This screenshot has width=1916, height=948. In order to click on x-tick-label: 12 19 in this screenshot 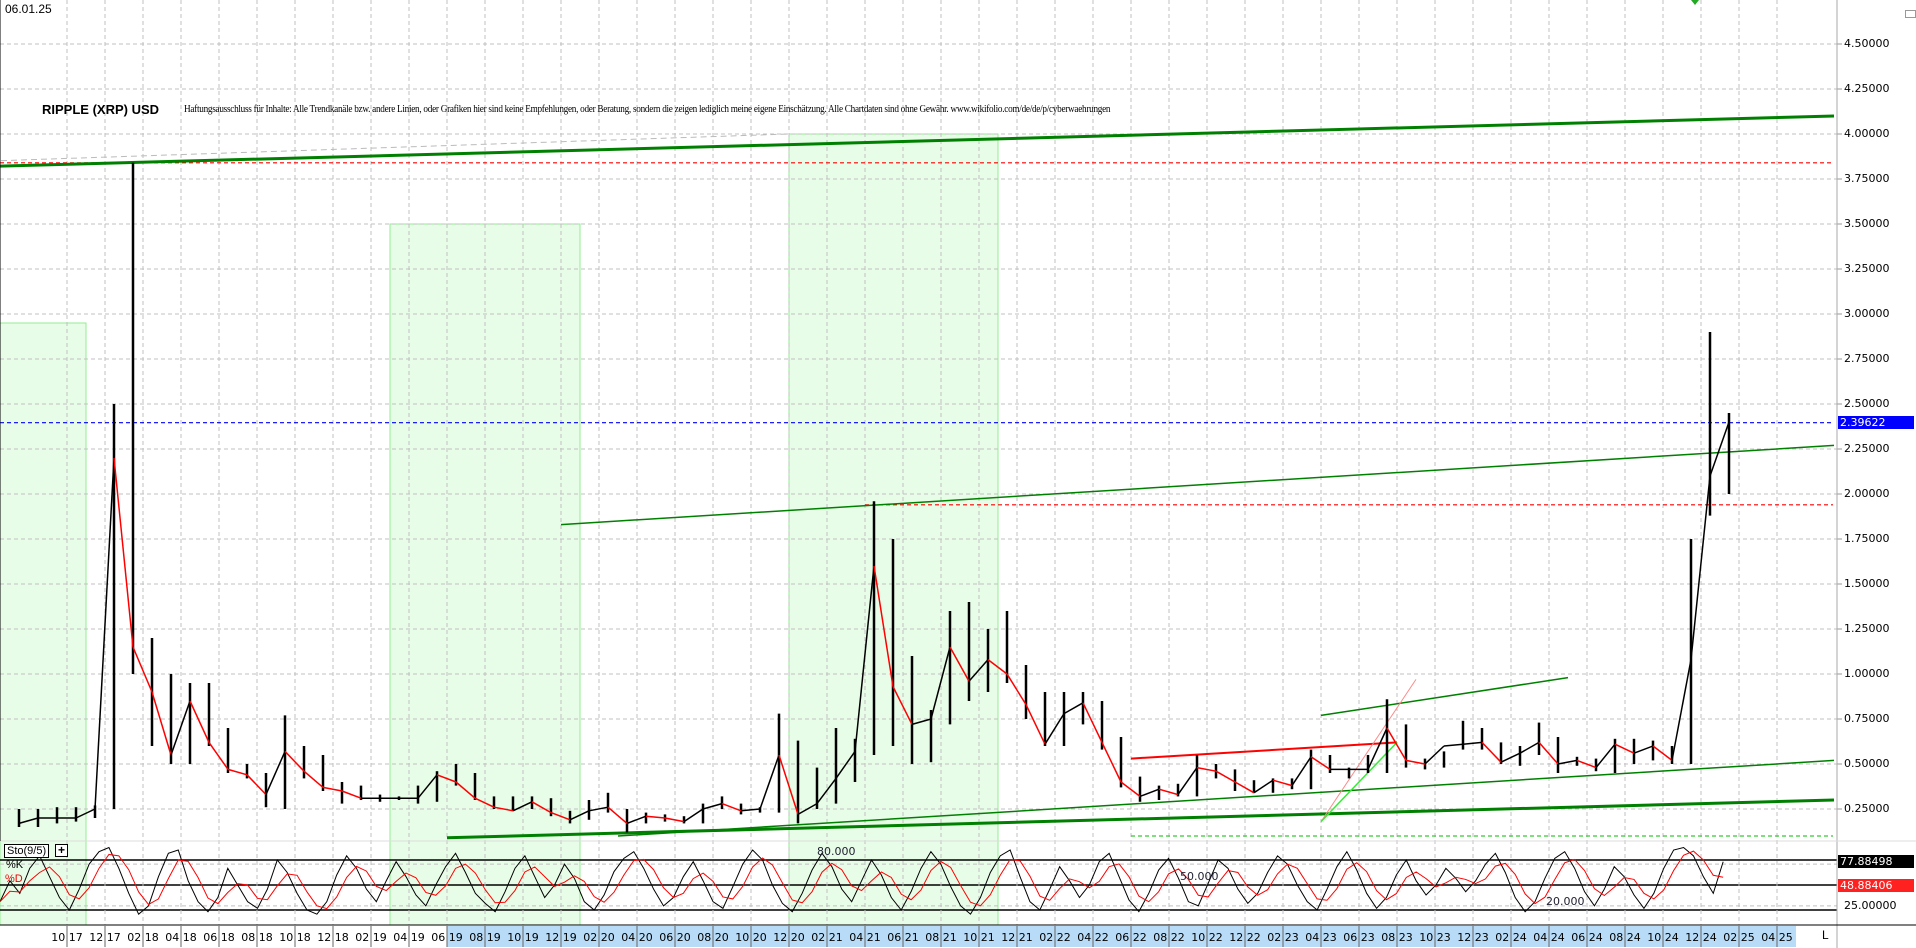, I will do `click(561, 937)`.